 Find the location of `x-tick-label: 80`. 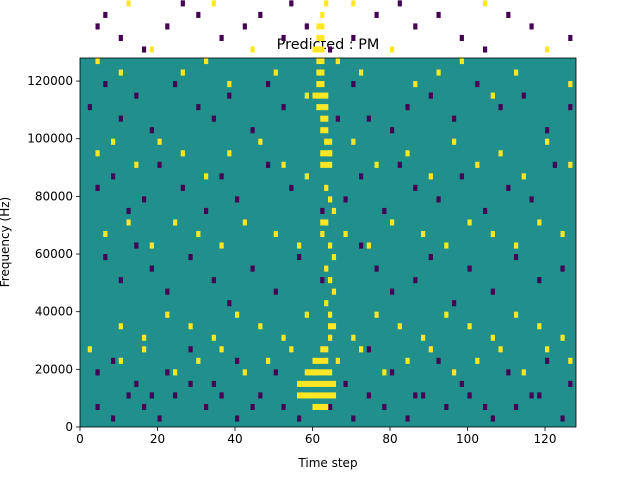

x-tick-label: 80 is located at coordinates (389, 439).